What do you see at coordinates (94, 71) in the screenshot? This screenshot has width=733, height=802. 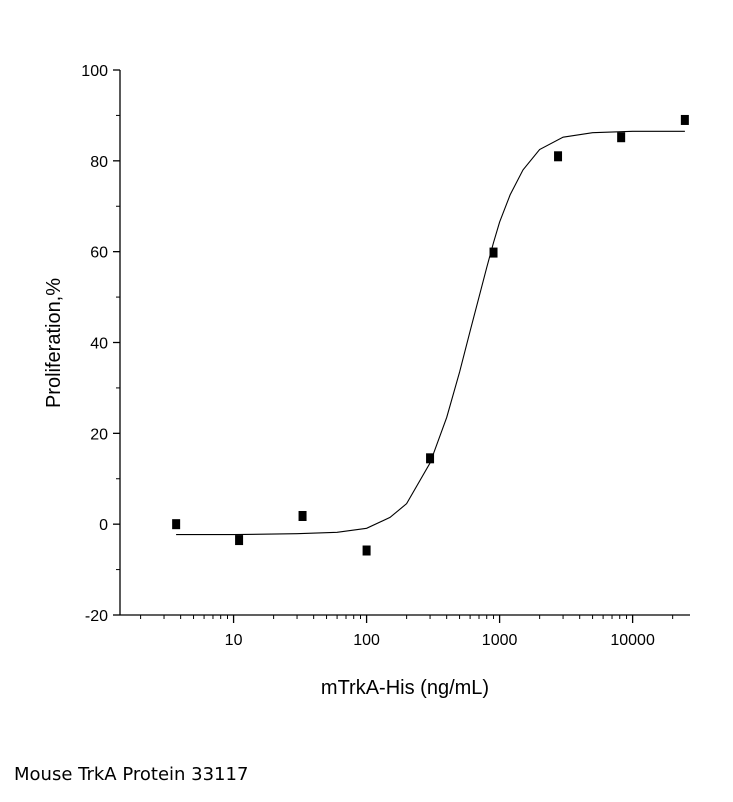 I see `y-tick-label: 100` at bounding box center [94, 71].